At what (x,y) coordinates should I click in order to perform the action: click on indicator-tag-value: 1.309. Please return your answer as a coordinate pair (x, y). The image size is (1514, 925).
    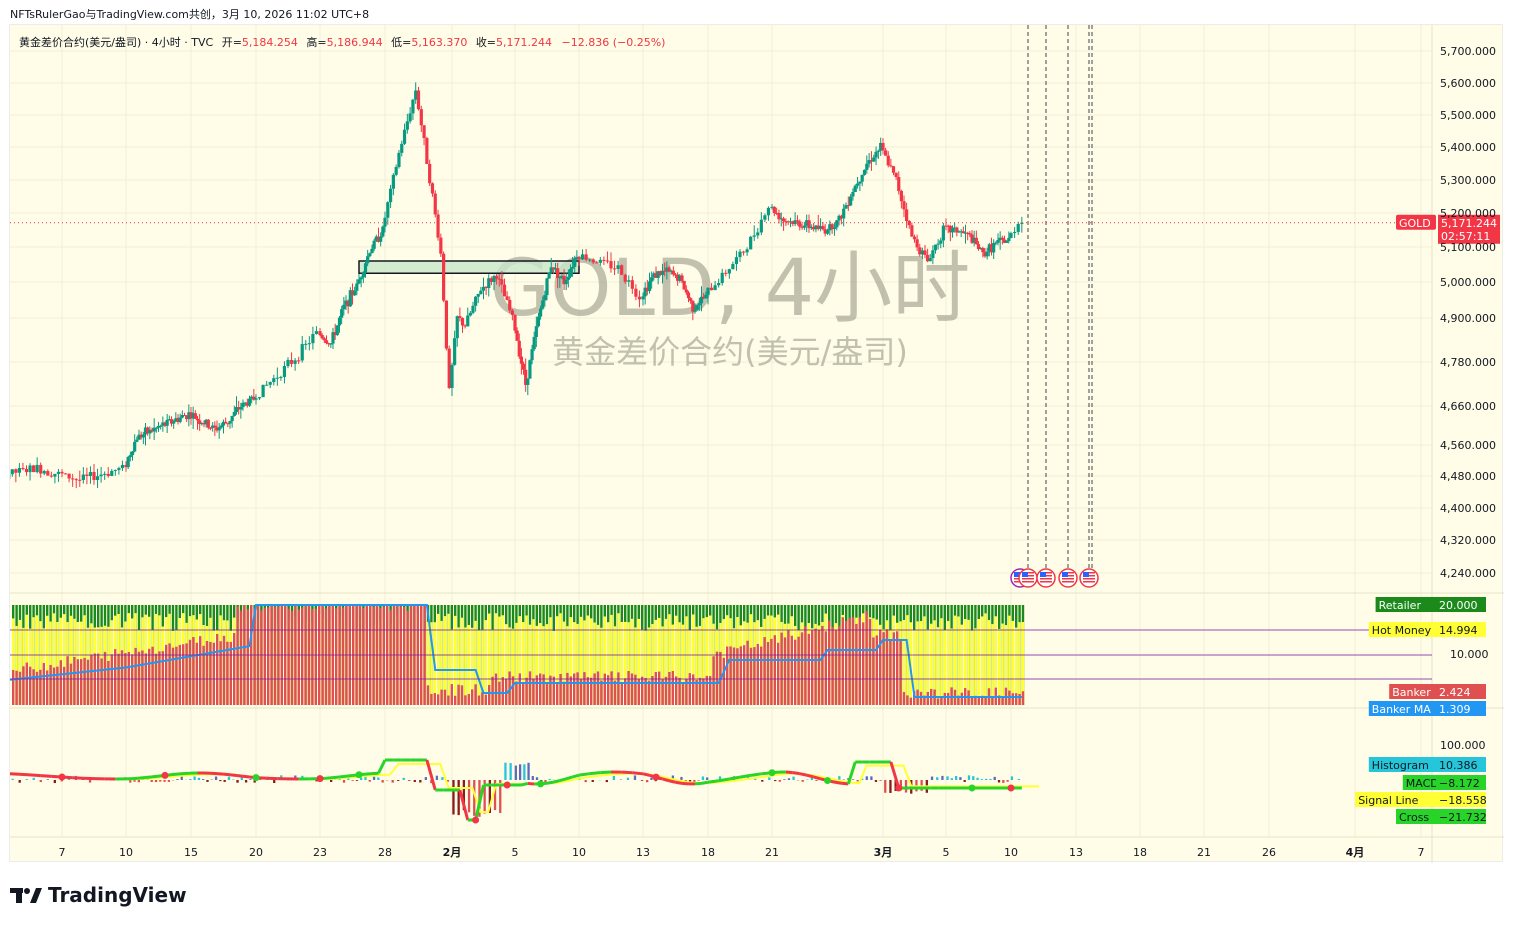
    Looking at the image, I should click on (1455, 709).